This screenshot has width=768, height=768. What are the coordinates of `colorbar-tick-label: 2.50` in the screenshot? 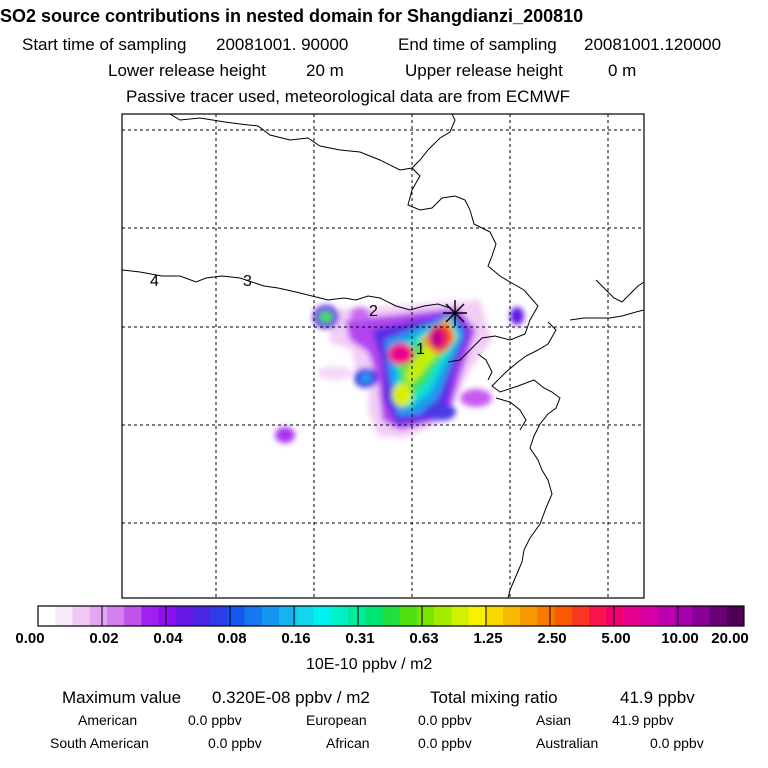 It's located at (552, 638).